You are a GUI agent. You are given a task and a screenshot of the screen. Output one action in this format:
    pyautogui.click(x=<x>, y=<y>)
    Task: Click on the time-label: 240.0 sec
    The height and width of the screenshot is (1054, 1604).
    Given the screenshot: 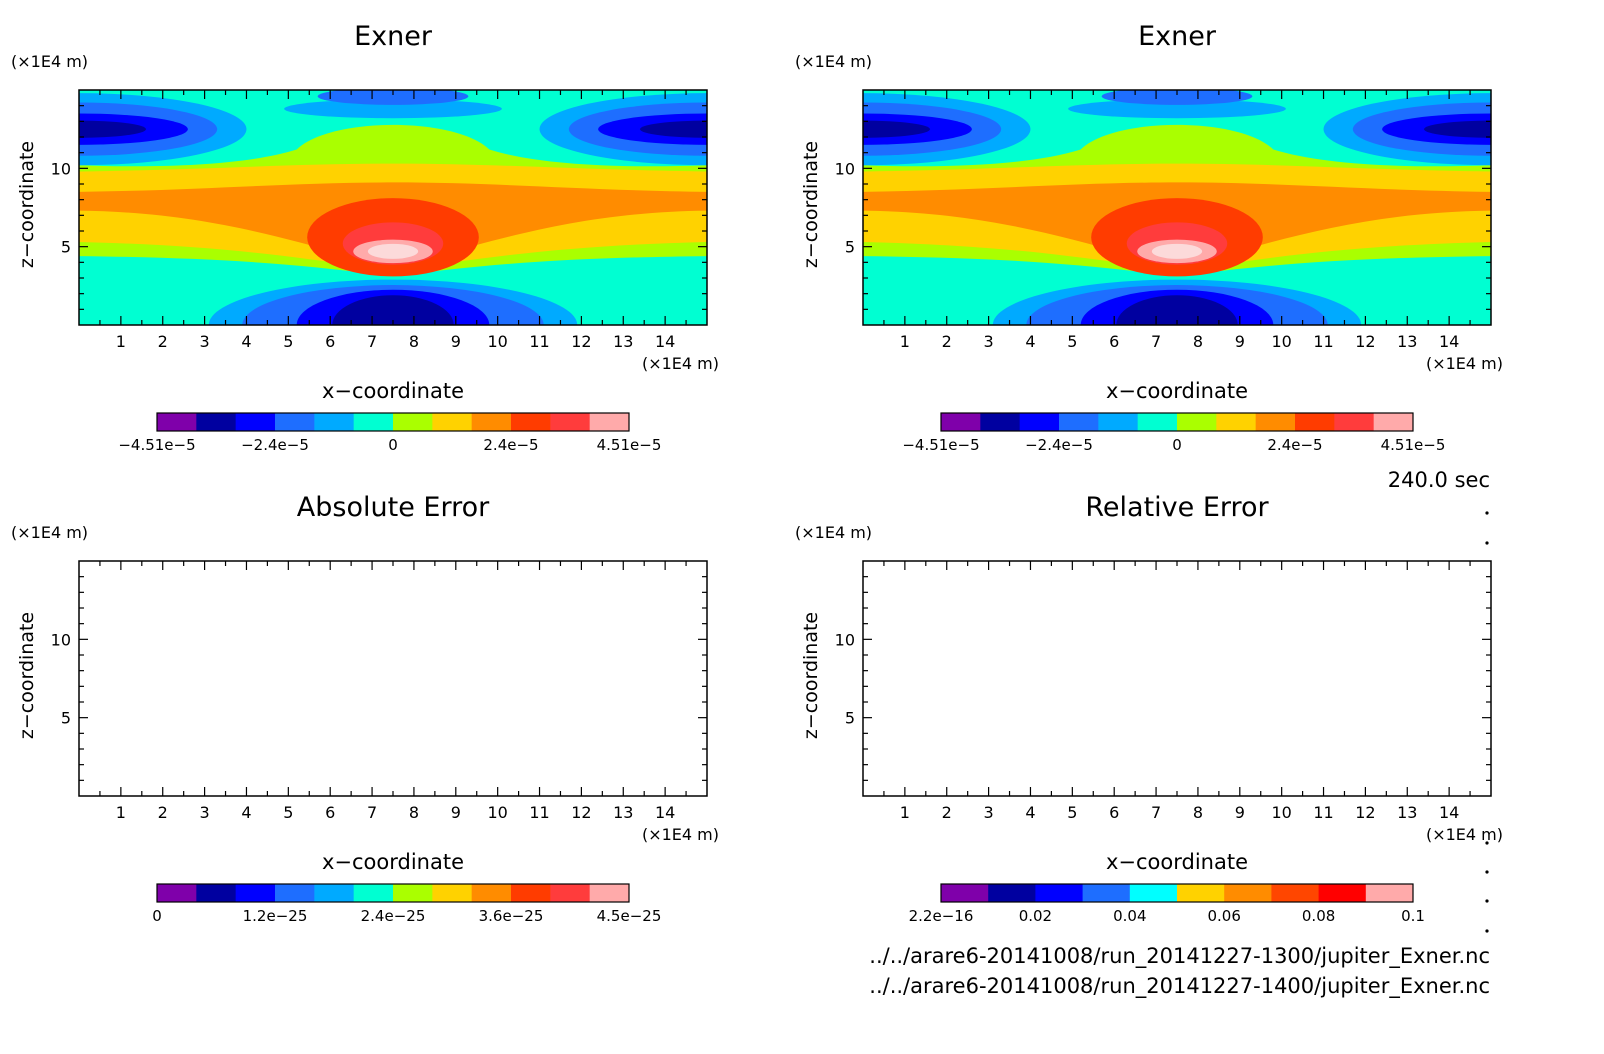 What is the action you would take?
    pyautogui.click(x=1439, y=480)
    